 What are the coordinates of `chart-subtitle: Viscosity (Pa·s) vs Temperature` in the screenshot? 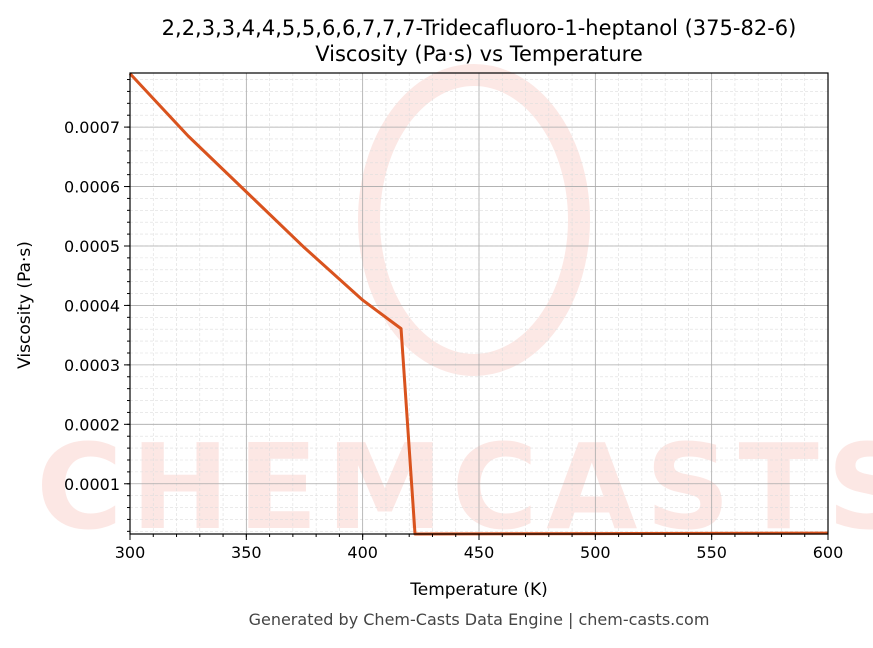 It's located at (479, 54).